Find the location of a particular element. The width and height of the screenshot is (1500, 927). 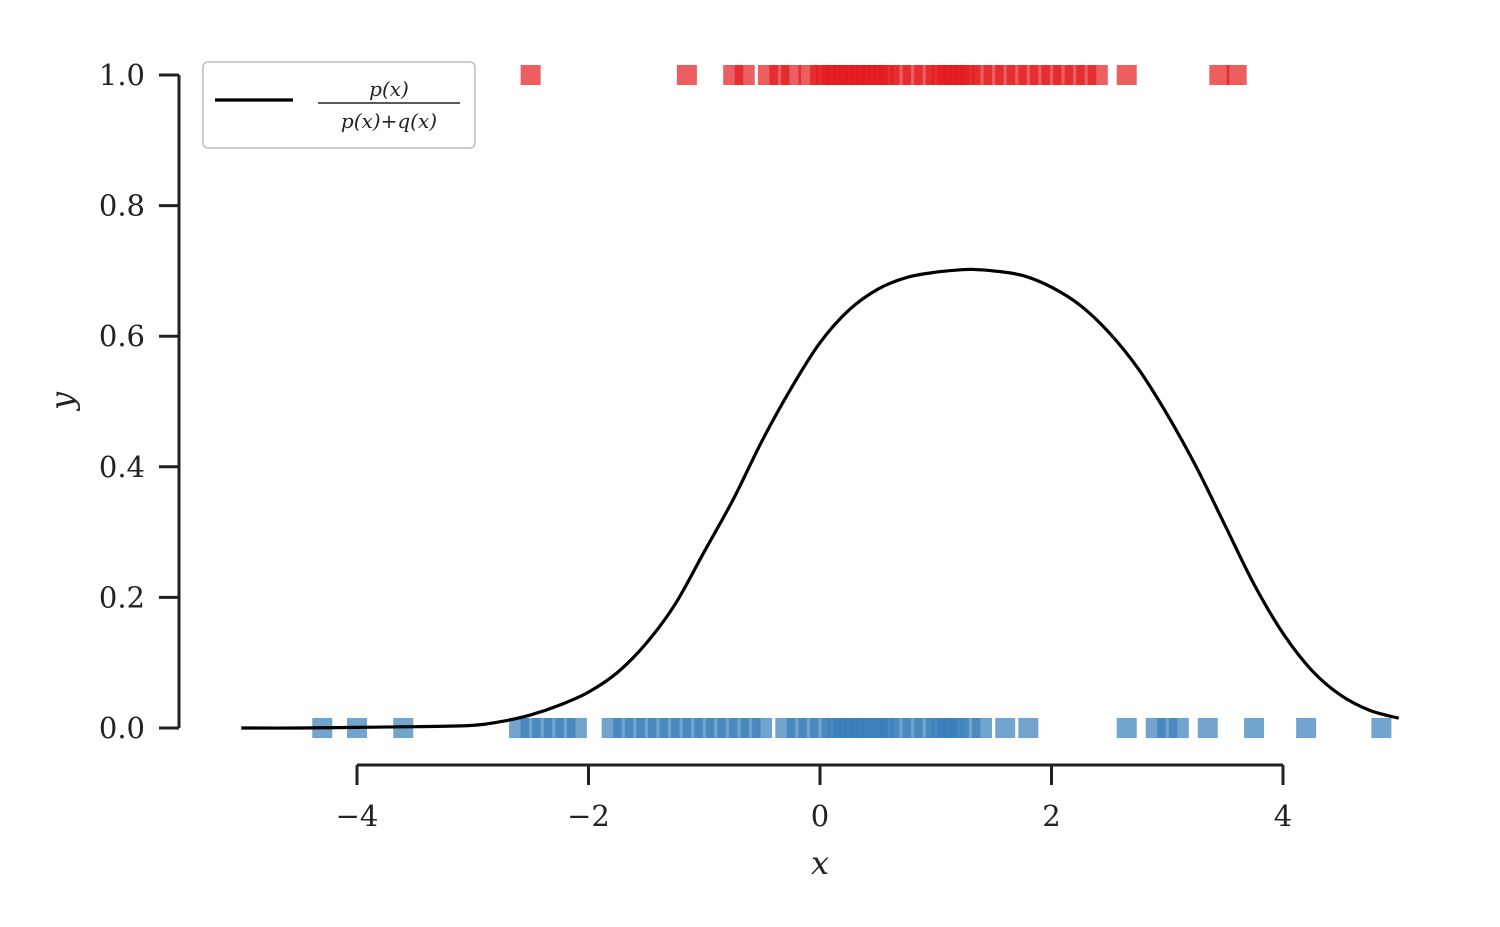

legend-frame is located at coordinates (339, 105).